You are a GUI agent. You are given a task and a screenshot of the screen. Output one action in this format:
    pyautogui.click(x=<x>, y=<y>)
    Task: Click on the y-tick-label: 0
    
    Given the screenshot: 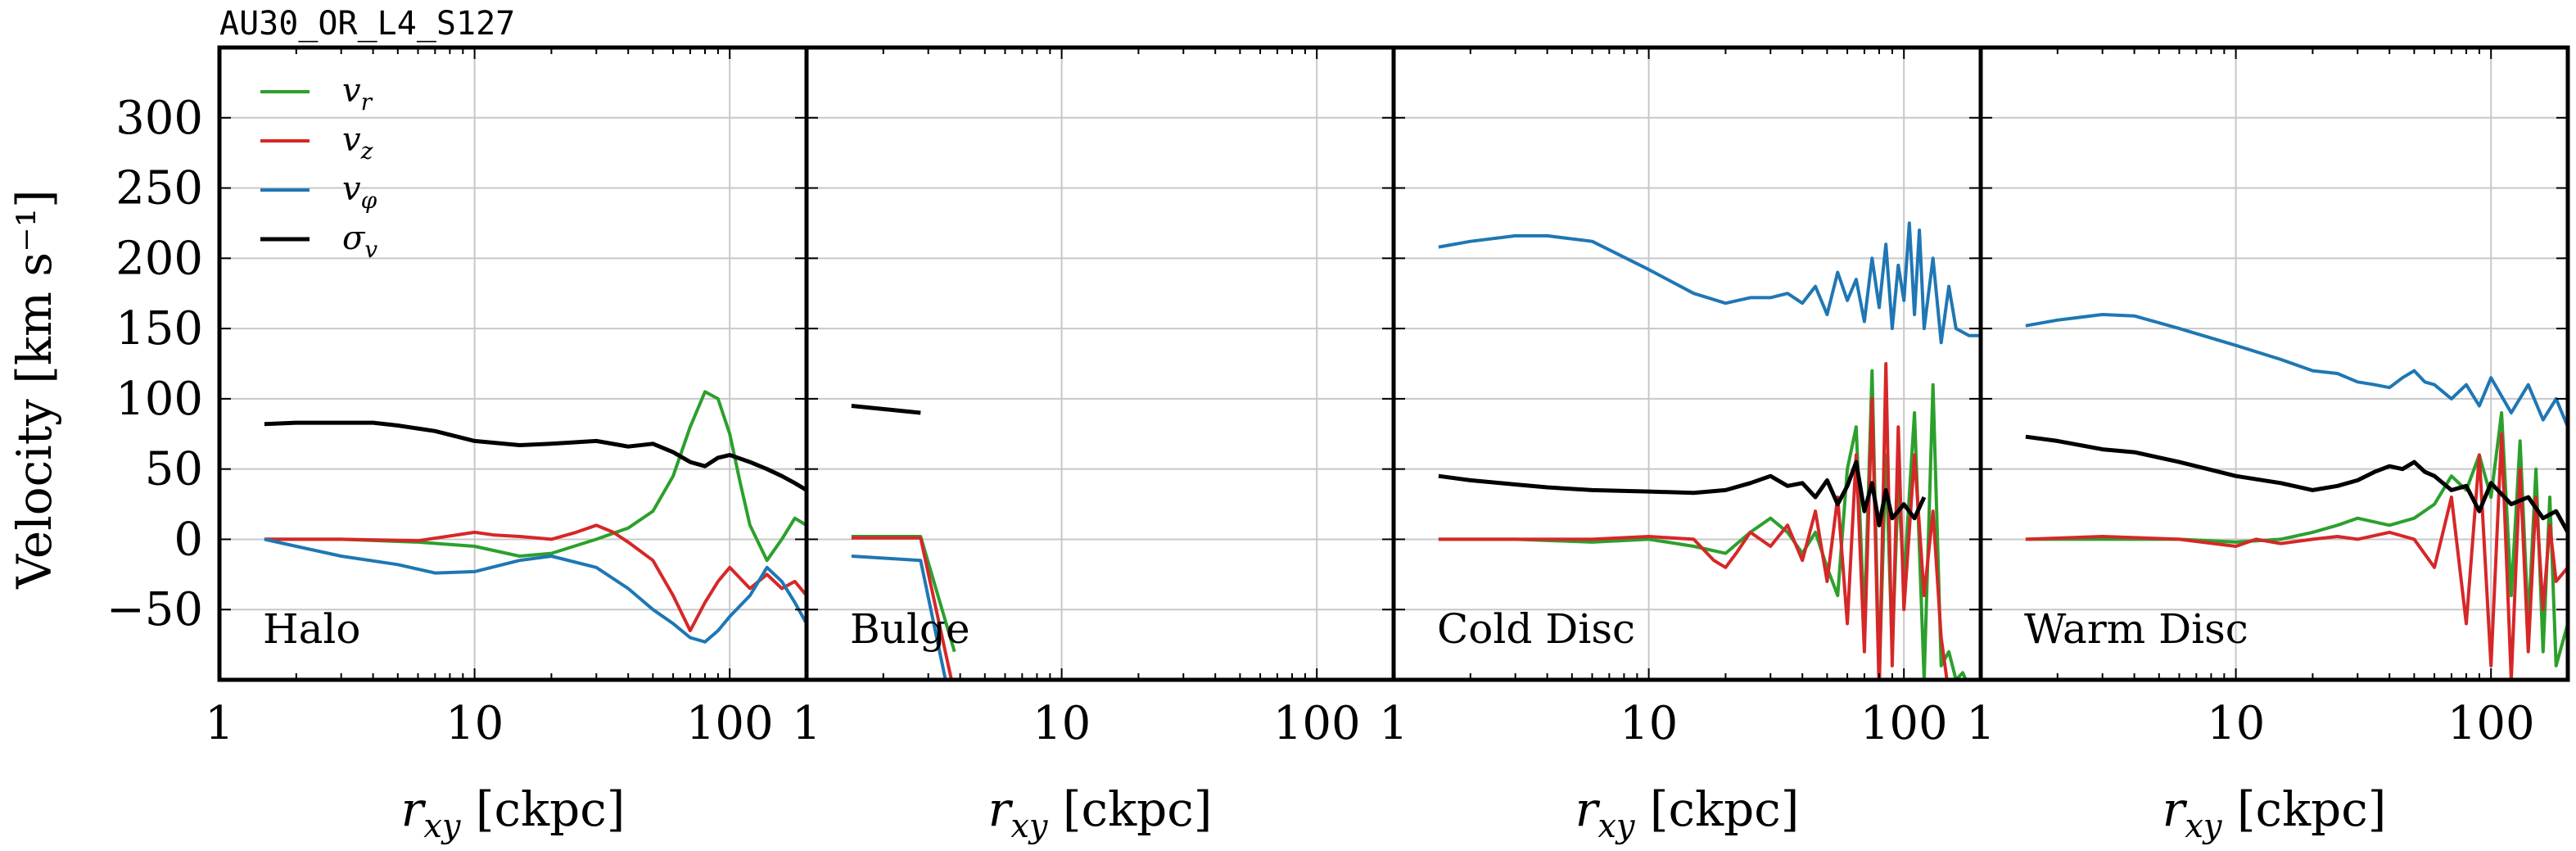 What is the action you would take?
    pyautogui.click(x=188, y=539)
    